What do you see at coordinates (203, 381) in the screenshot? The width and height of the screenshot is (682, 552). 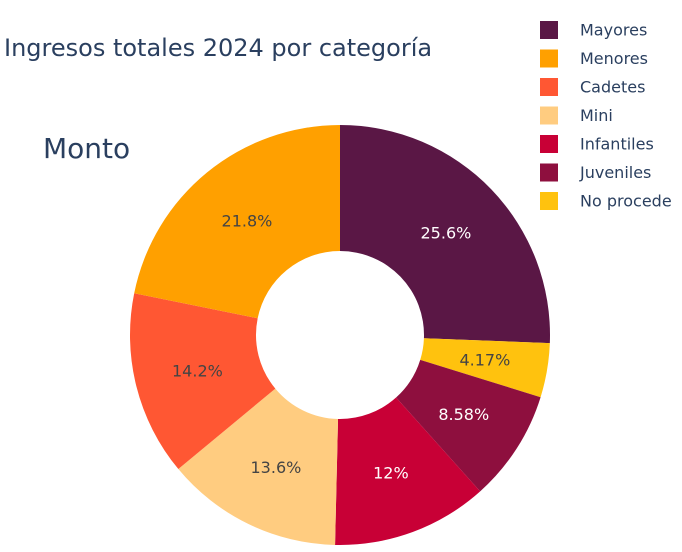 I see `slice-cadetes` at bounding box center [203, 381].